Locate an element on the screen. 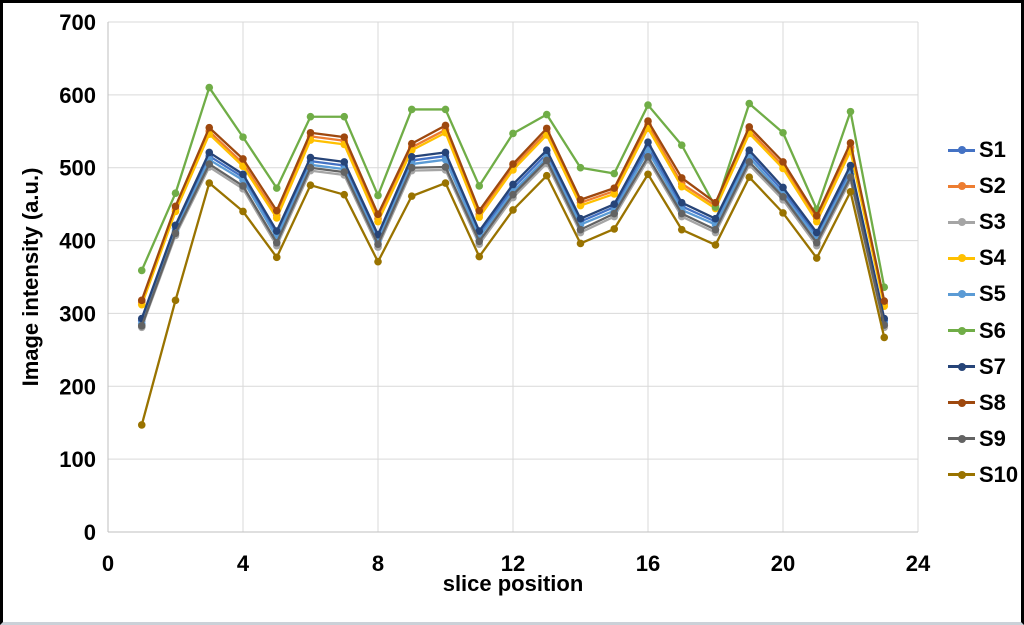 This screenshot has width=1024, height=625. x-axis-title: slice position is located at coordinates (513, 583).